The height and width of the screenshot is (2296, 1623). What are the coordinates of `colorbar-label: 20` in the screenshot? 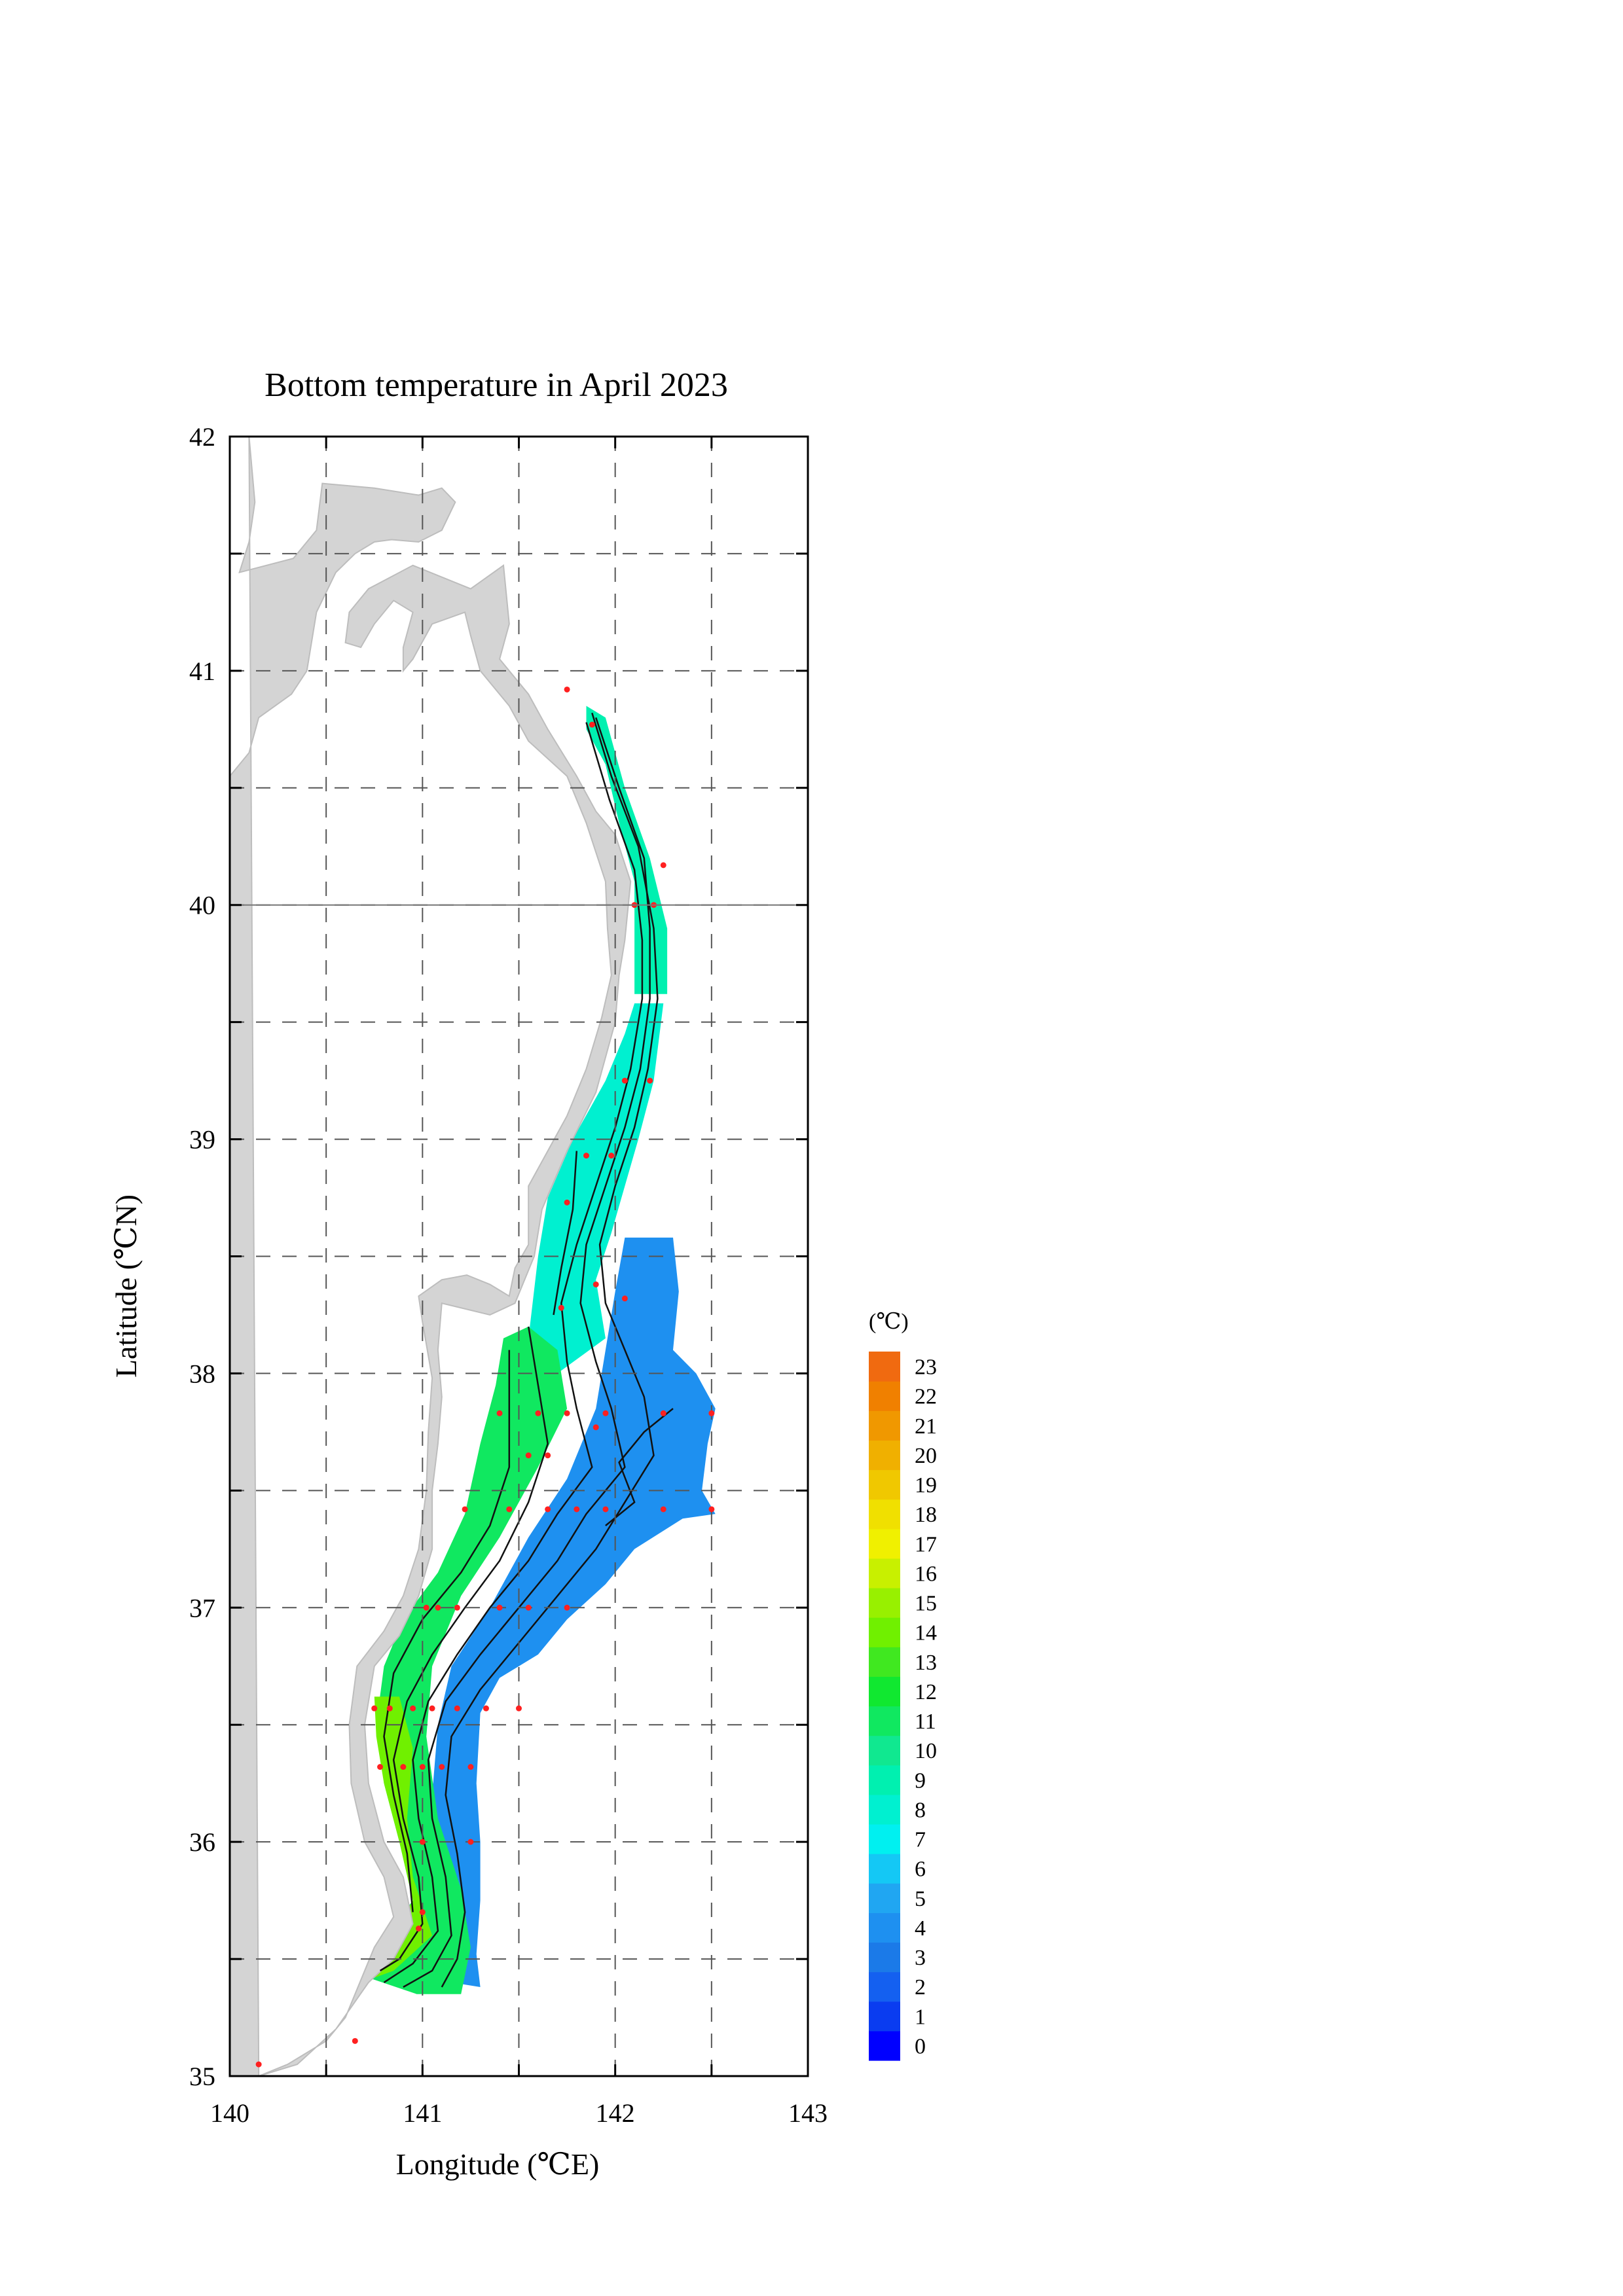 It's located at (926, 1456).